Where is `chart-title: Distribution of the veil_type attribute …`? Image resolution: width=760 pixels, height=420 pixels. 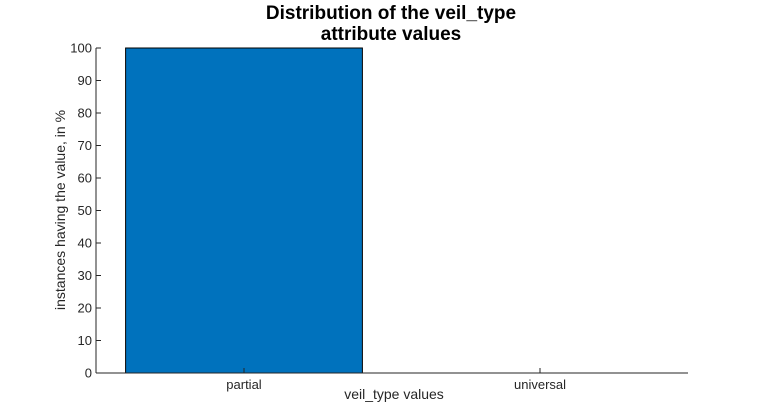
chart-title: Distribution of the veil_type attribute … is located at coordinates (391, 24).